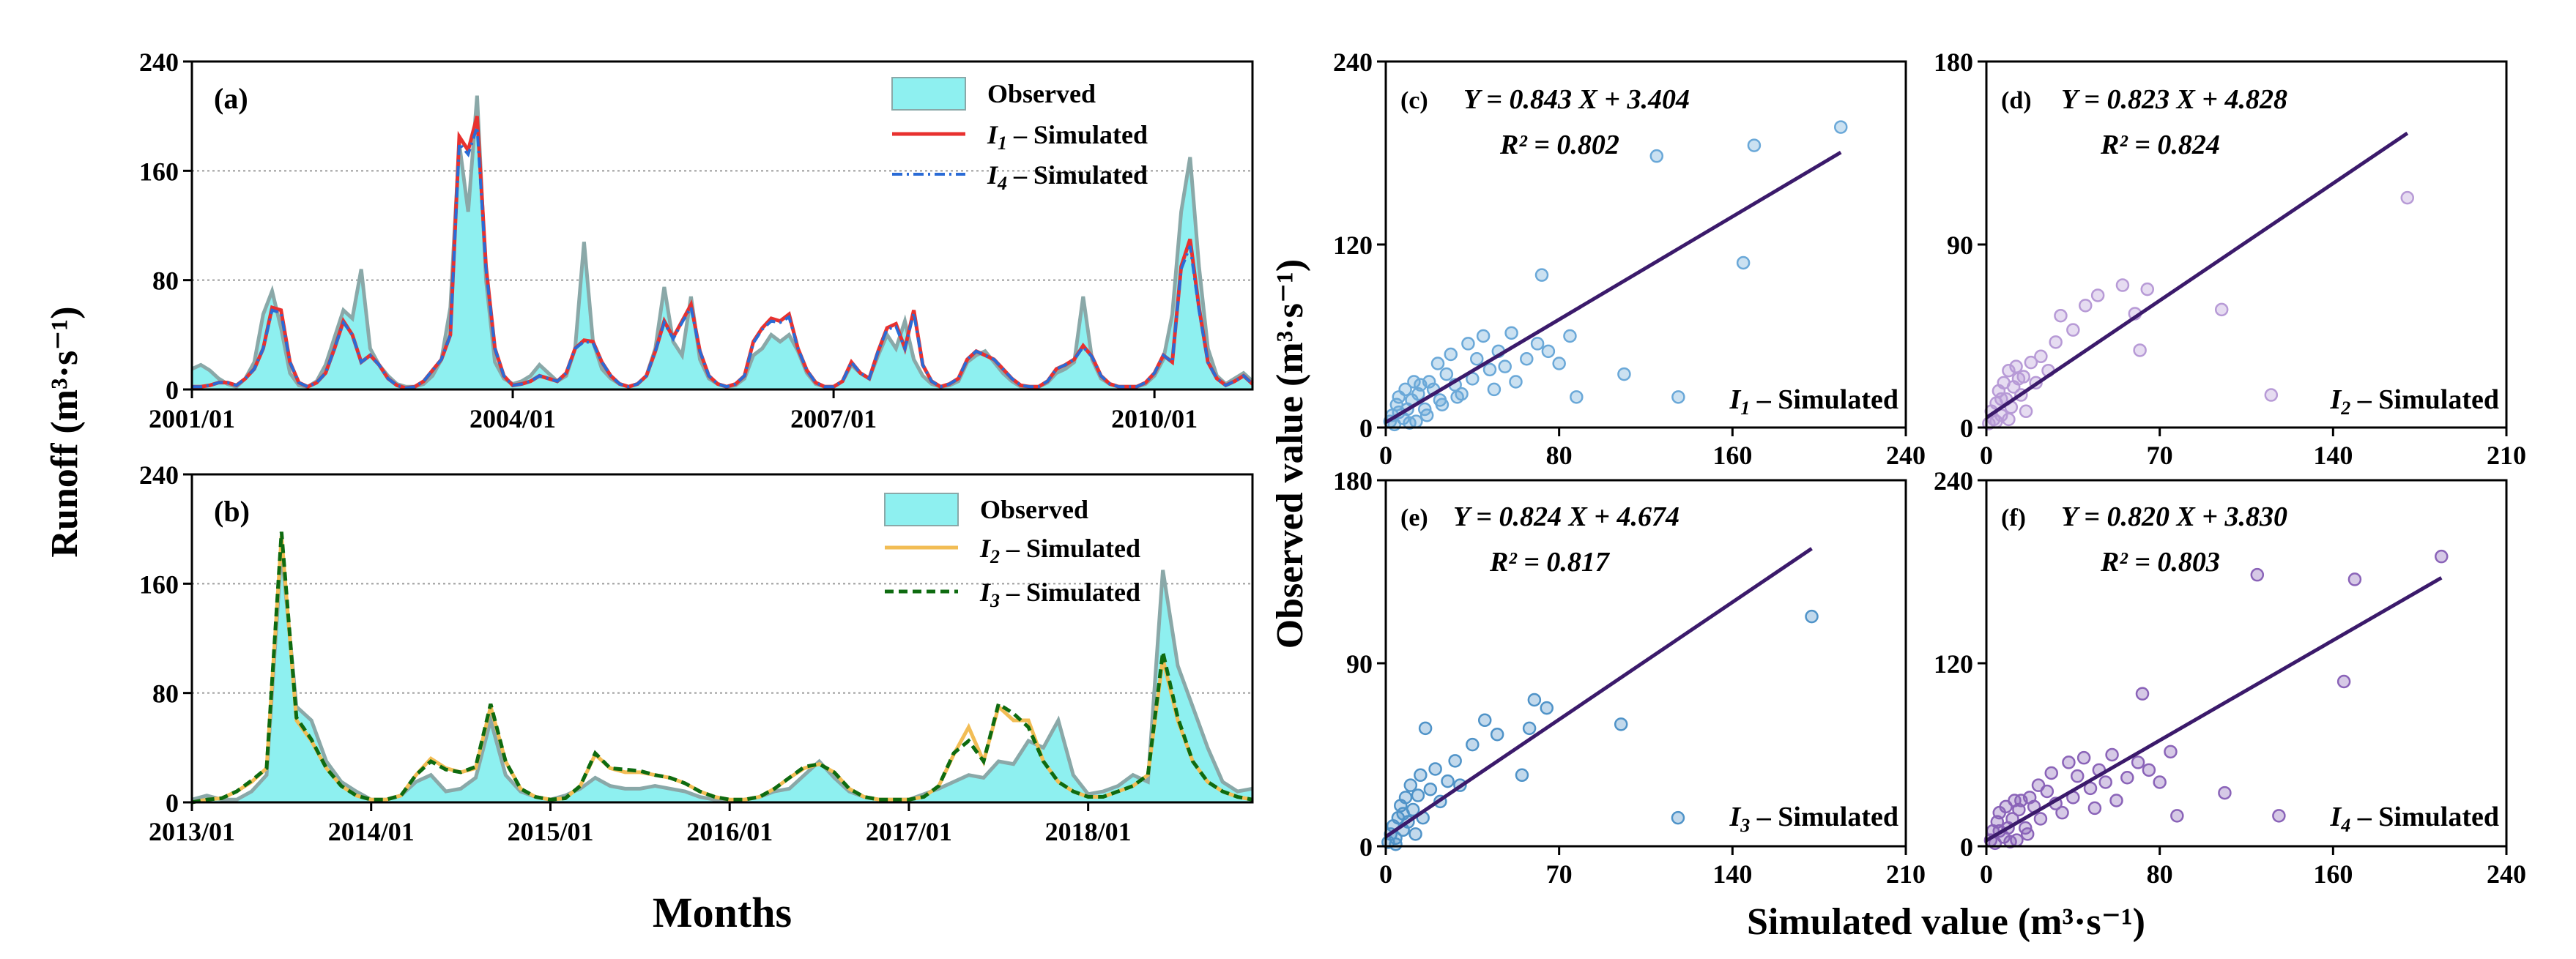 The width and height of the screenshot is (2576, 959). I want to click on panel-a-frame, so click(722, 226).